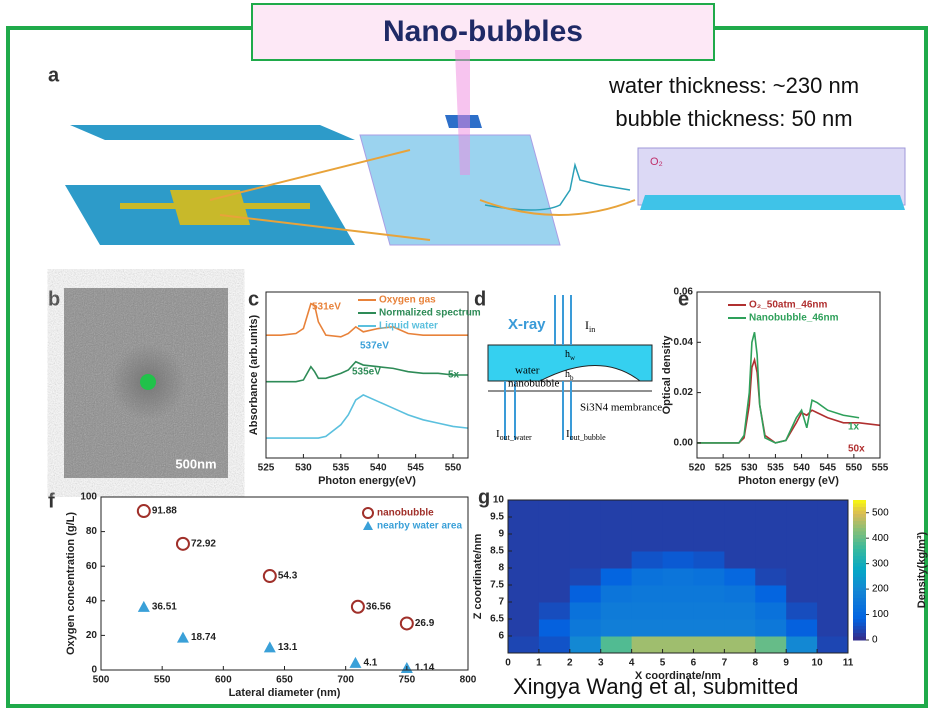  Describe the element at coordinates (266, 468) in the screenshot. I see `x-tick-label: 525` at that location.